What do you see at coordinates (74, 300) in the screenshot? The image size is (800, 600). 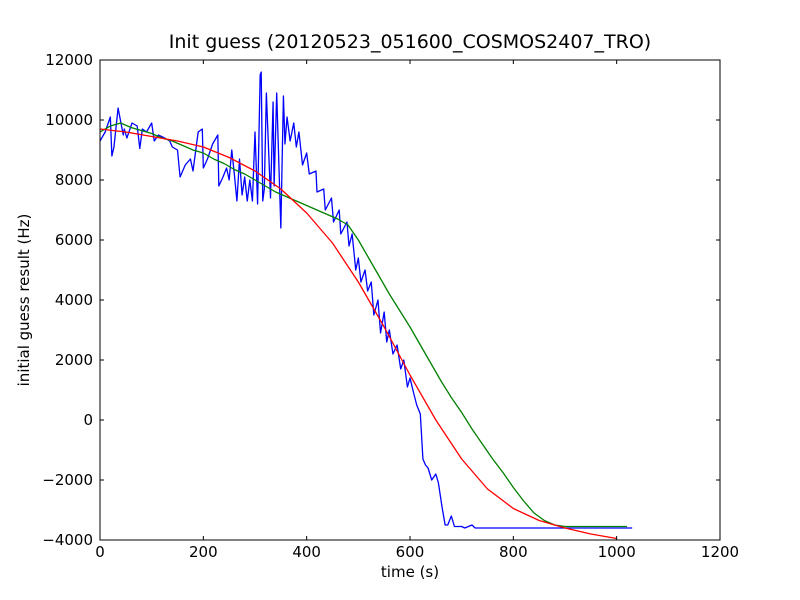 I see `y-tick-label: 4000` at bounding box center [74, 300].